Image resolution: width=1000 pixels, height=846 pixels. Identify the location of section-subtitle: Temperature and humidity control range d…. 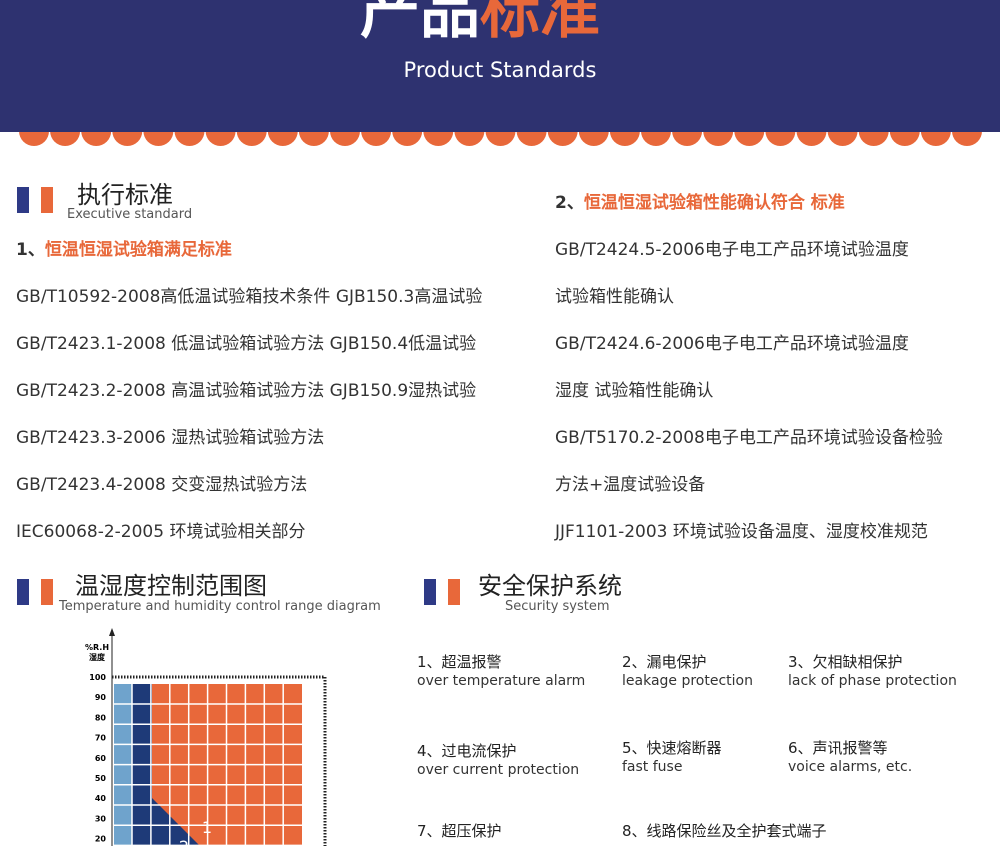
(220, 606).